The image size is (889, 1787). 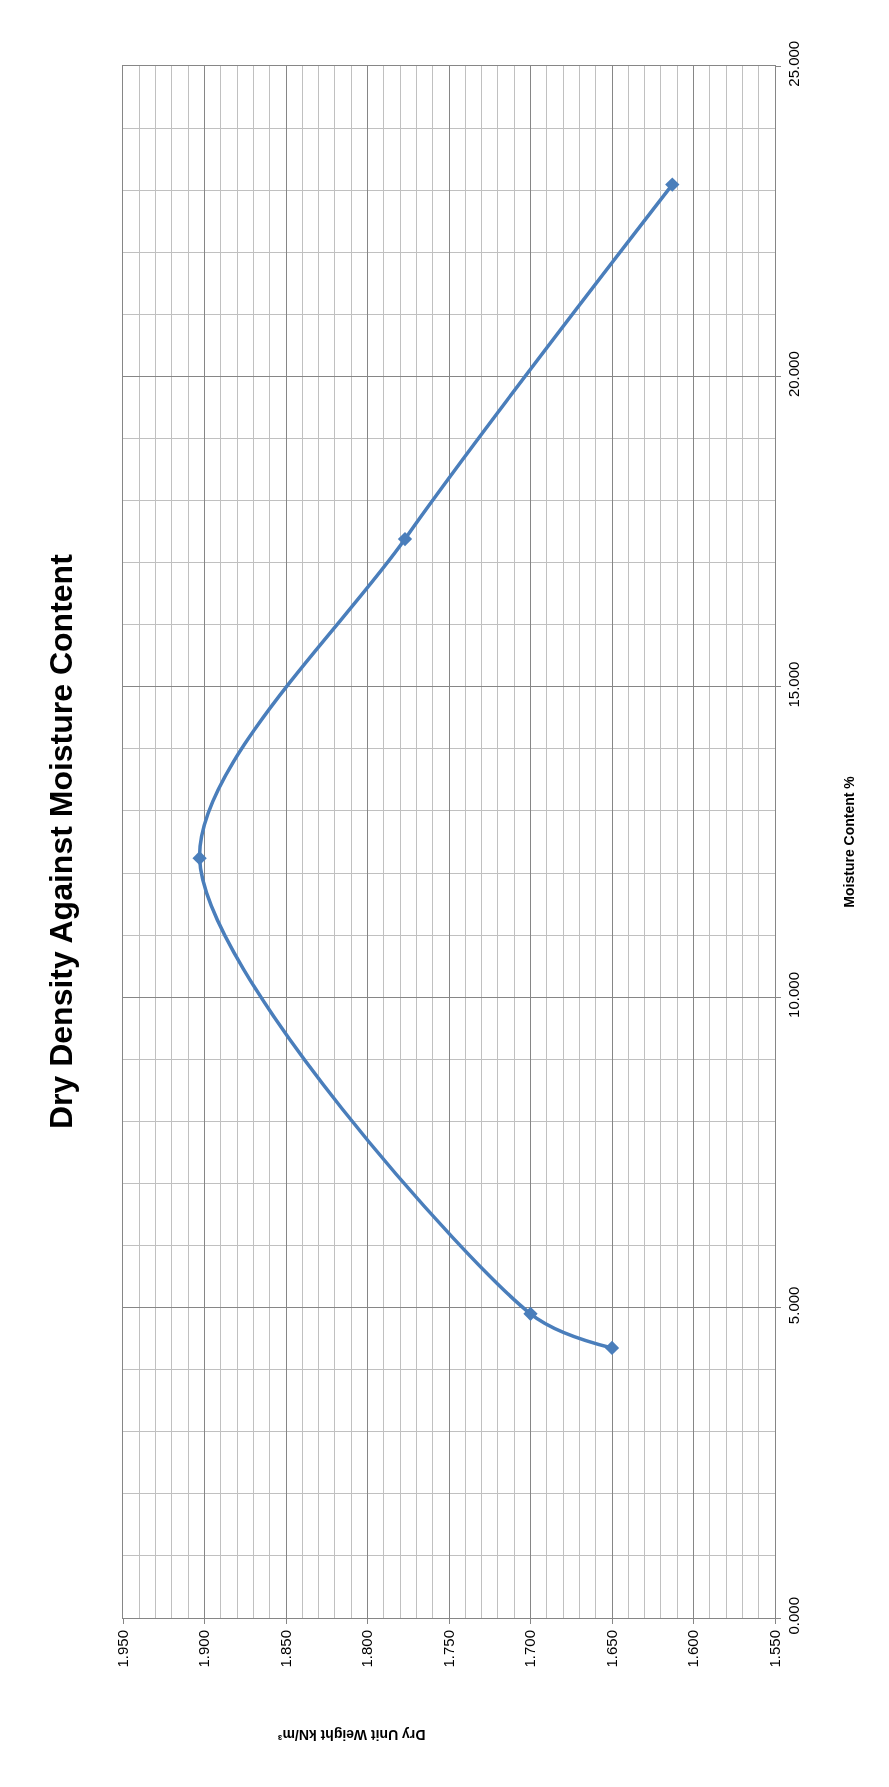 I want to click on y-tick-label: 15.000, so click(x=793, y=684).